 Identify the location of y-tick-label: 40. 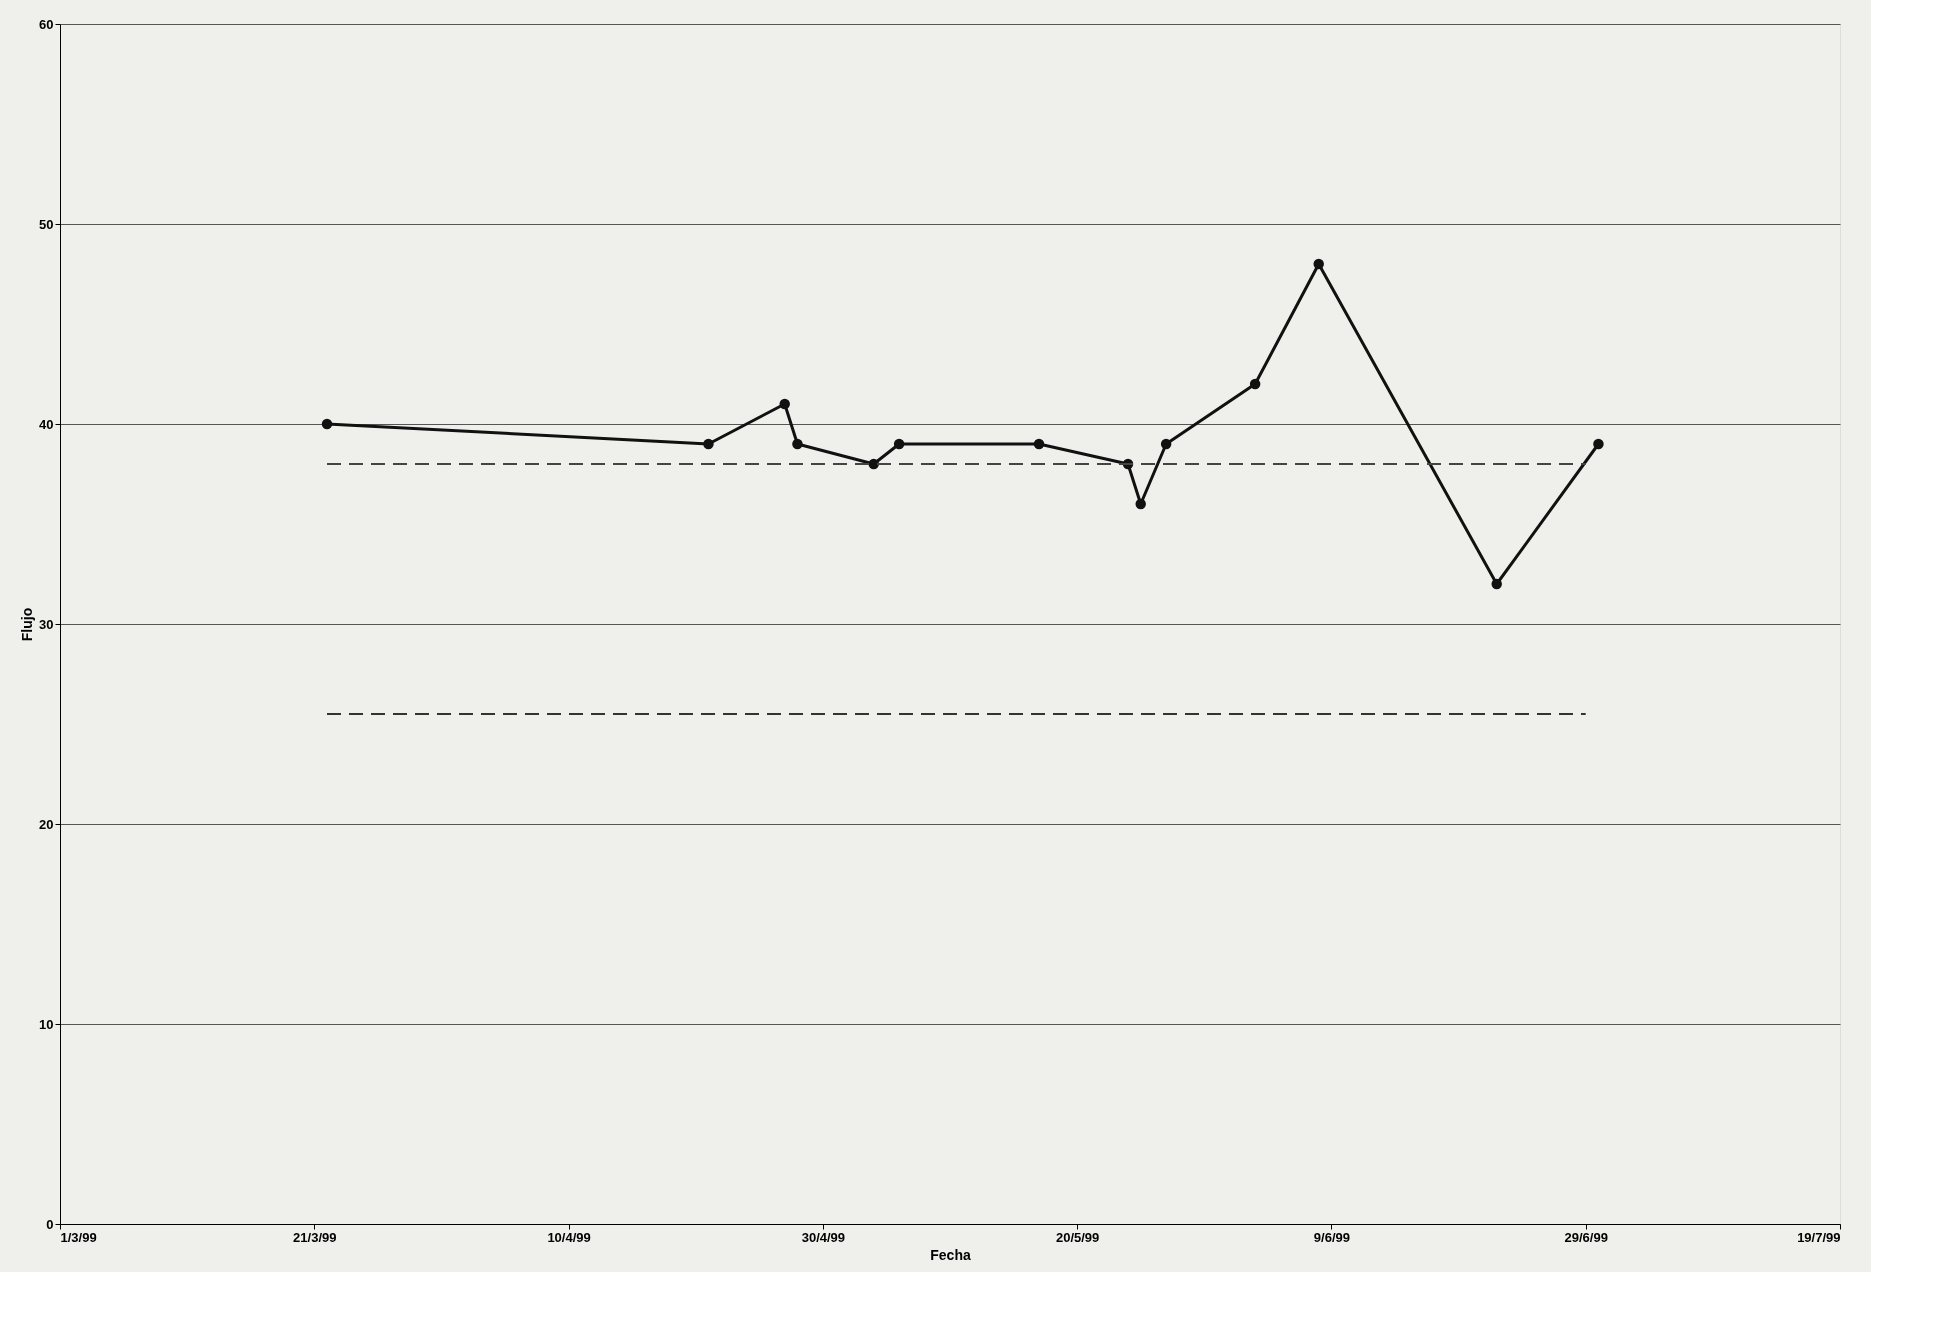
(46, 424).